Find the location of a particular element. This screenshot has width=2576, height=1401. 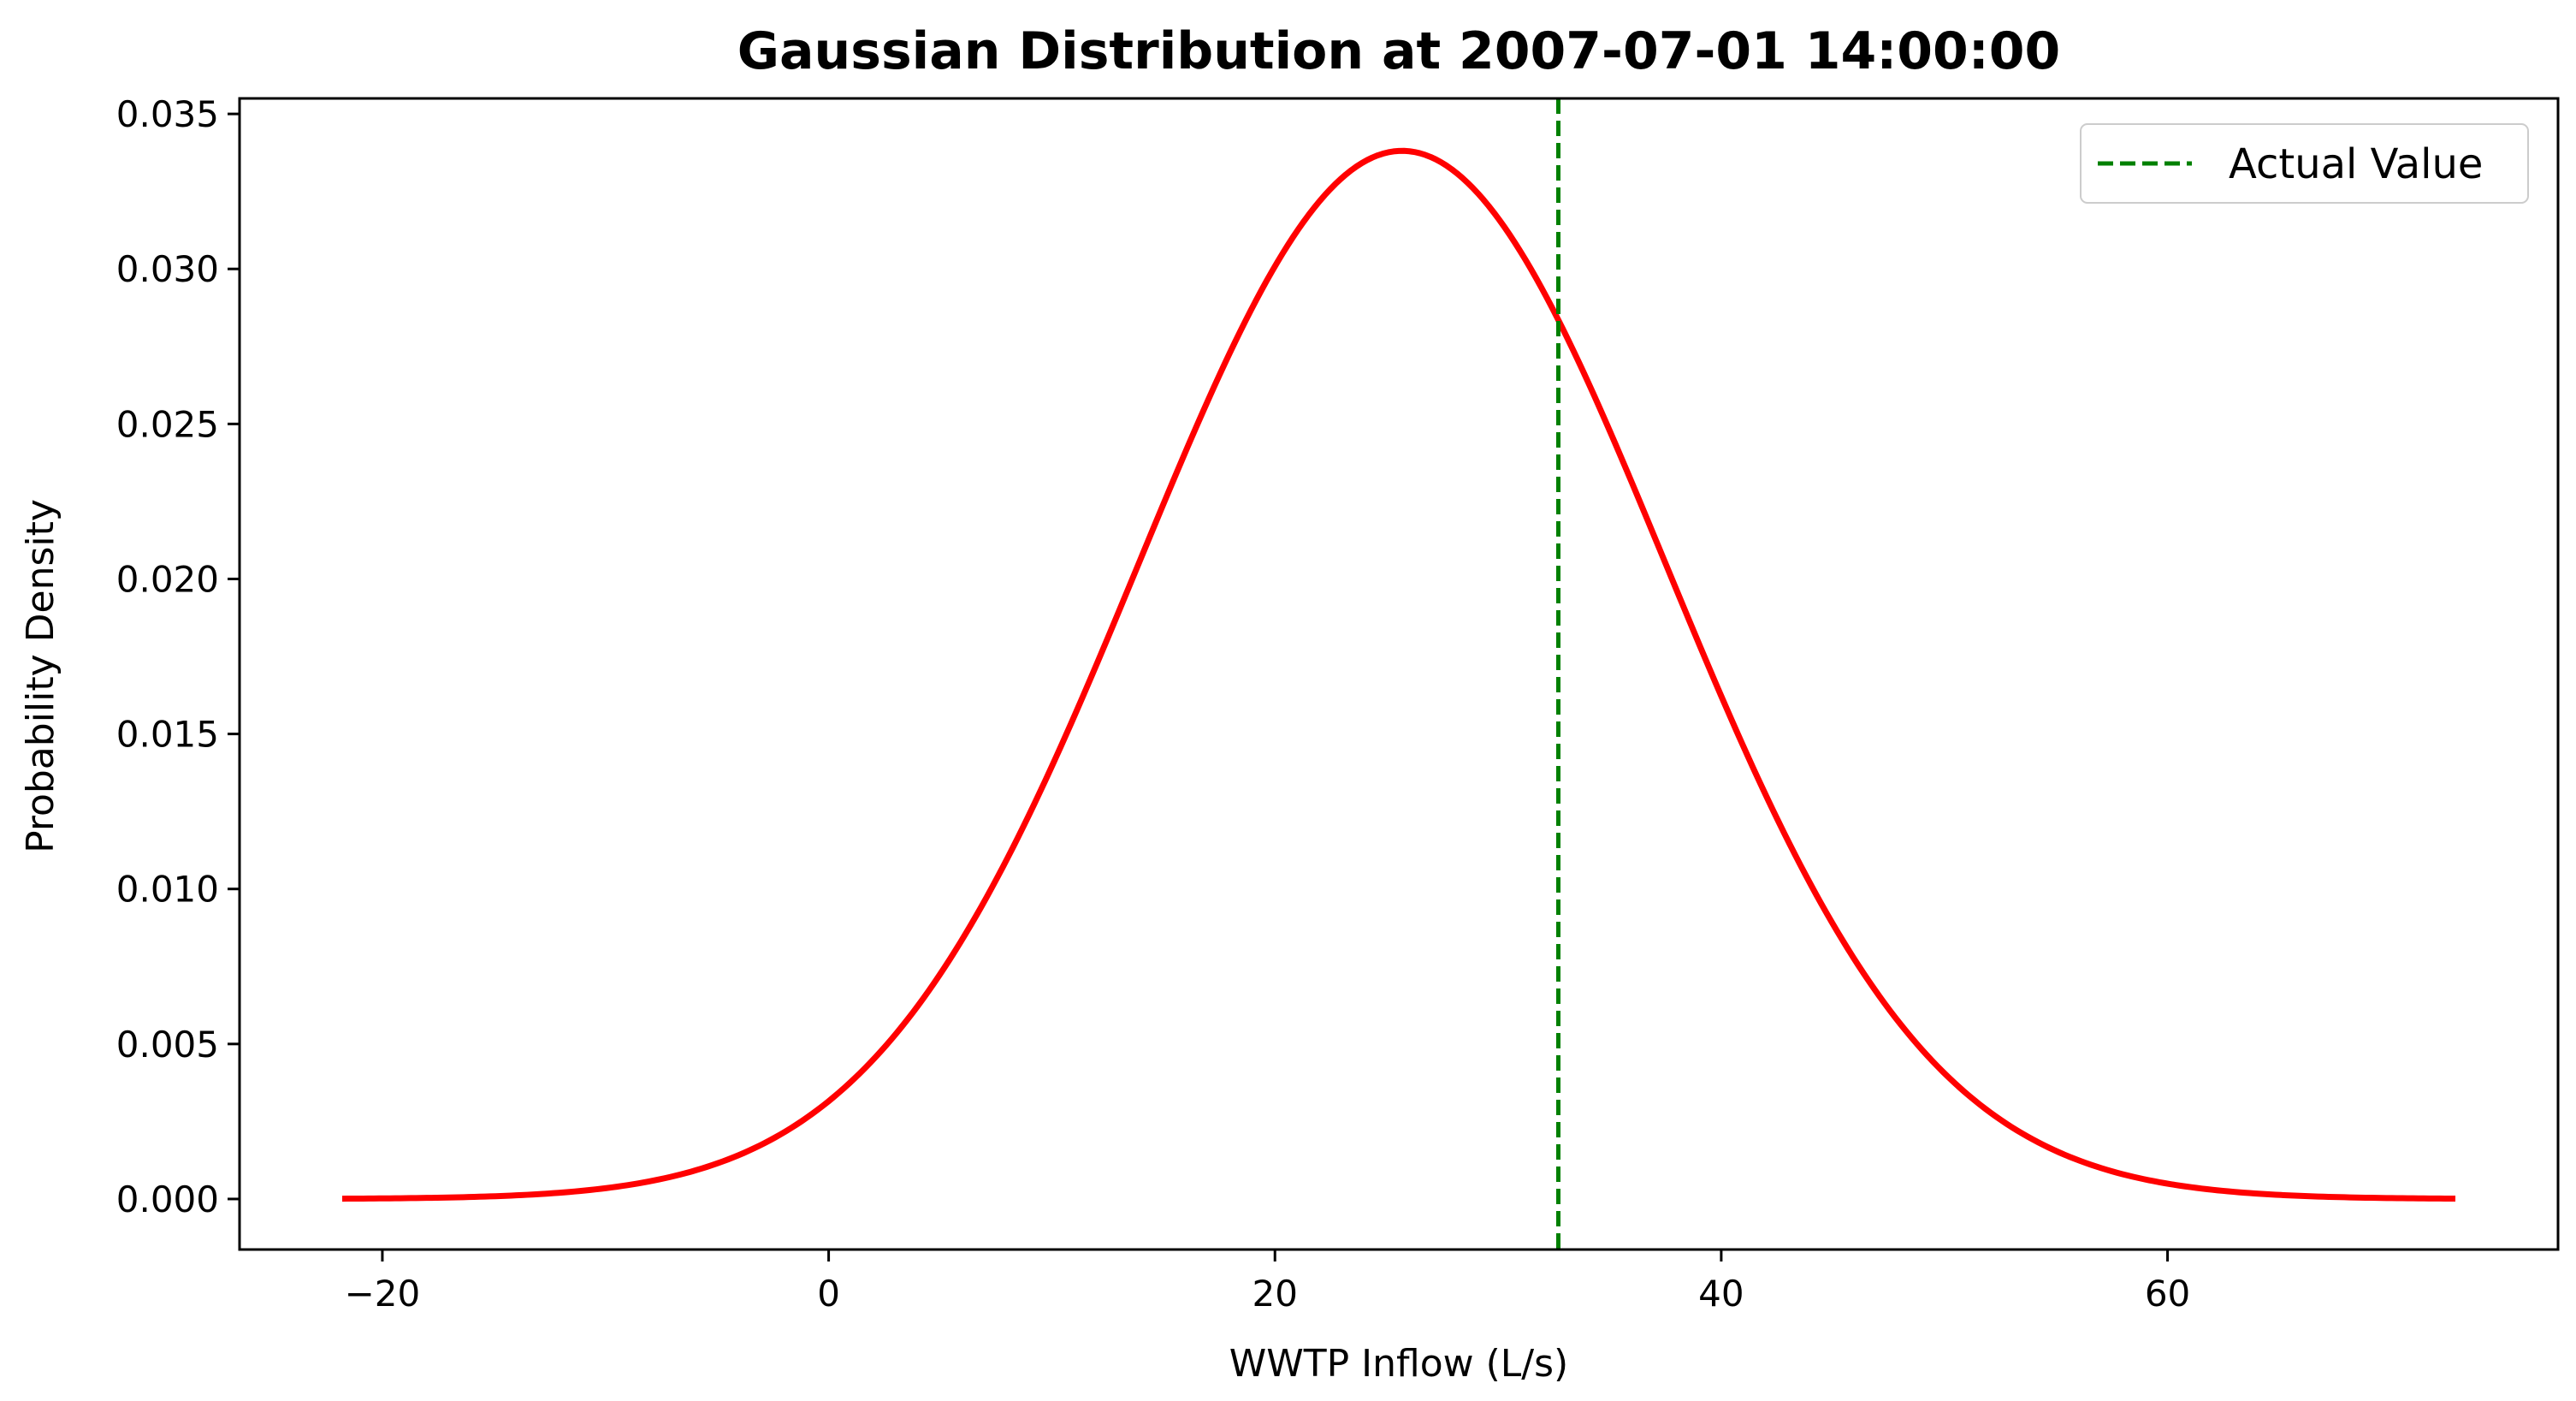

x-axis-ticks: −20 0 20 40 60 is located at coordinates (1267, 1282).